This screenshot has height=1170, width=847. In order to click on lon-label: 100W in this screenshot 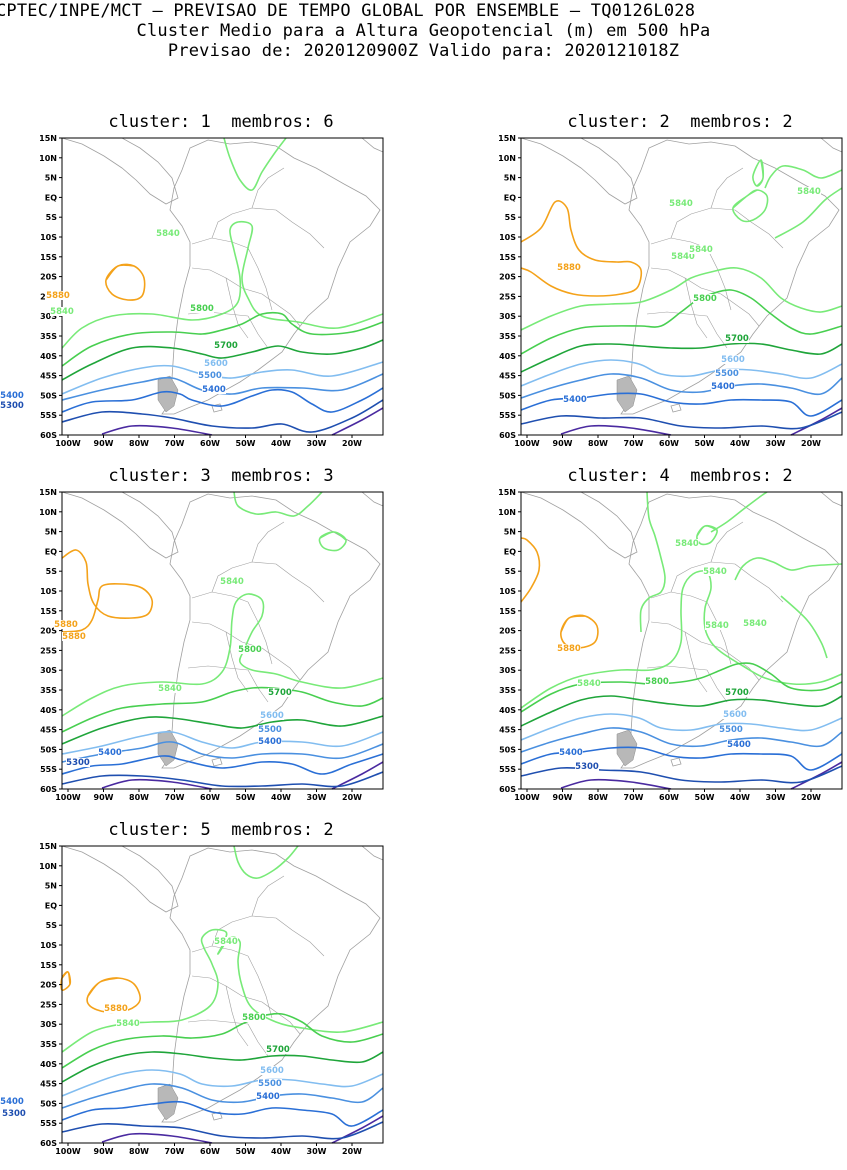, I will do `click(68, 443)`.